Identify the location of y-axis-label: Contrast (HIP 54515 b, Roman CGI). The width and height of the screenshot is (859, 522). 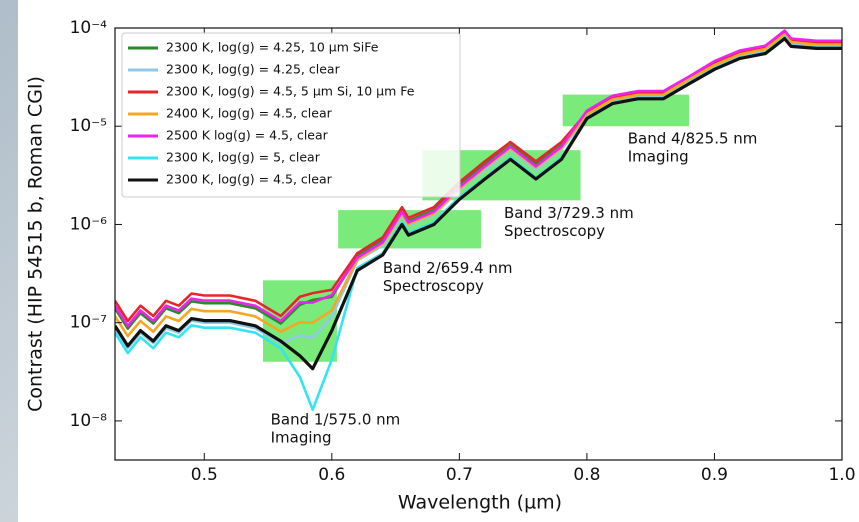
(36, 244).